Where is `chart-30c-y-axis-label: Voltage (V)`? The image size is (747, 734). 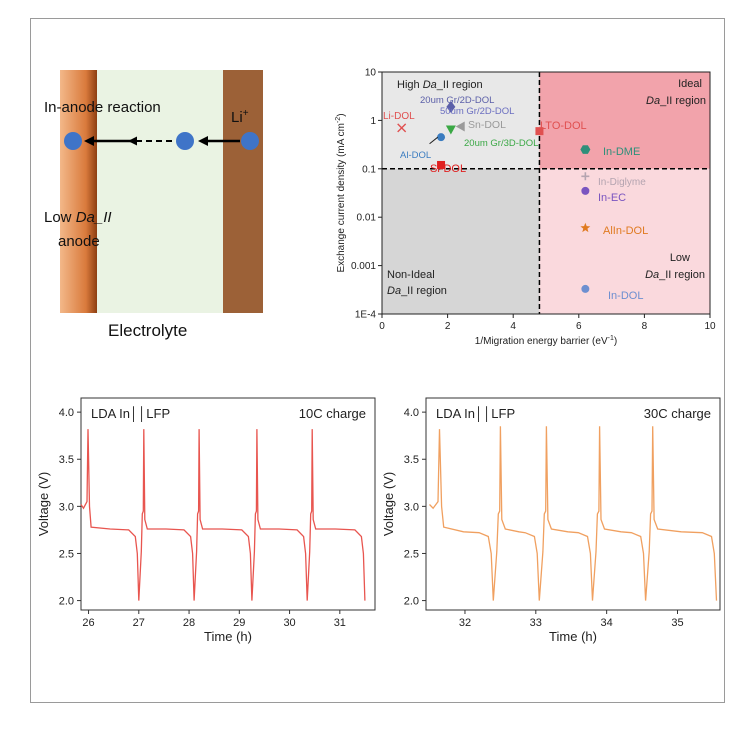
chart-30c-y-axis-label: Voltage (V) is located at coordinates (388, 504).